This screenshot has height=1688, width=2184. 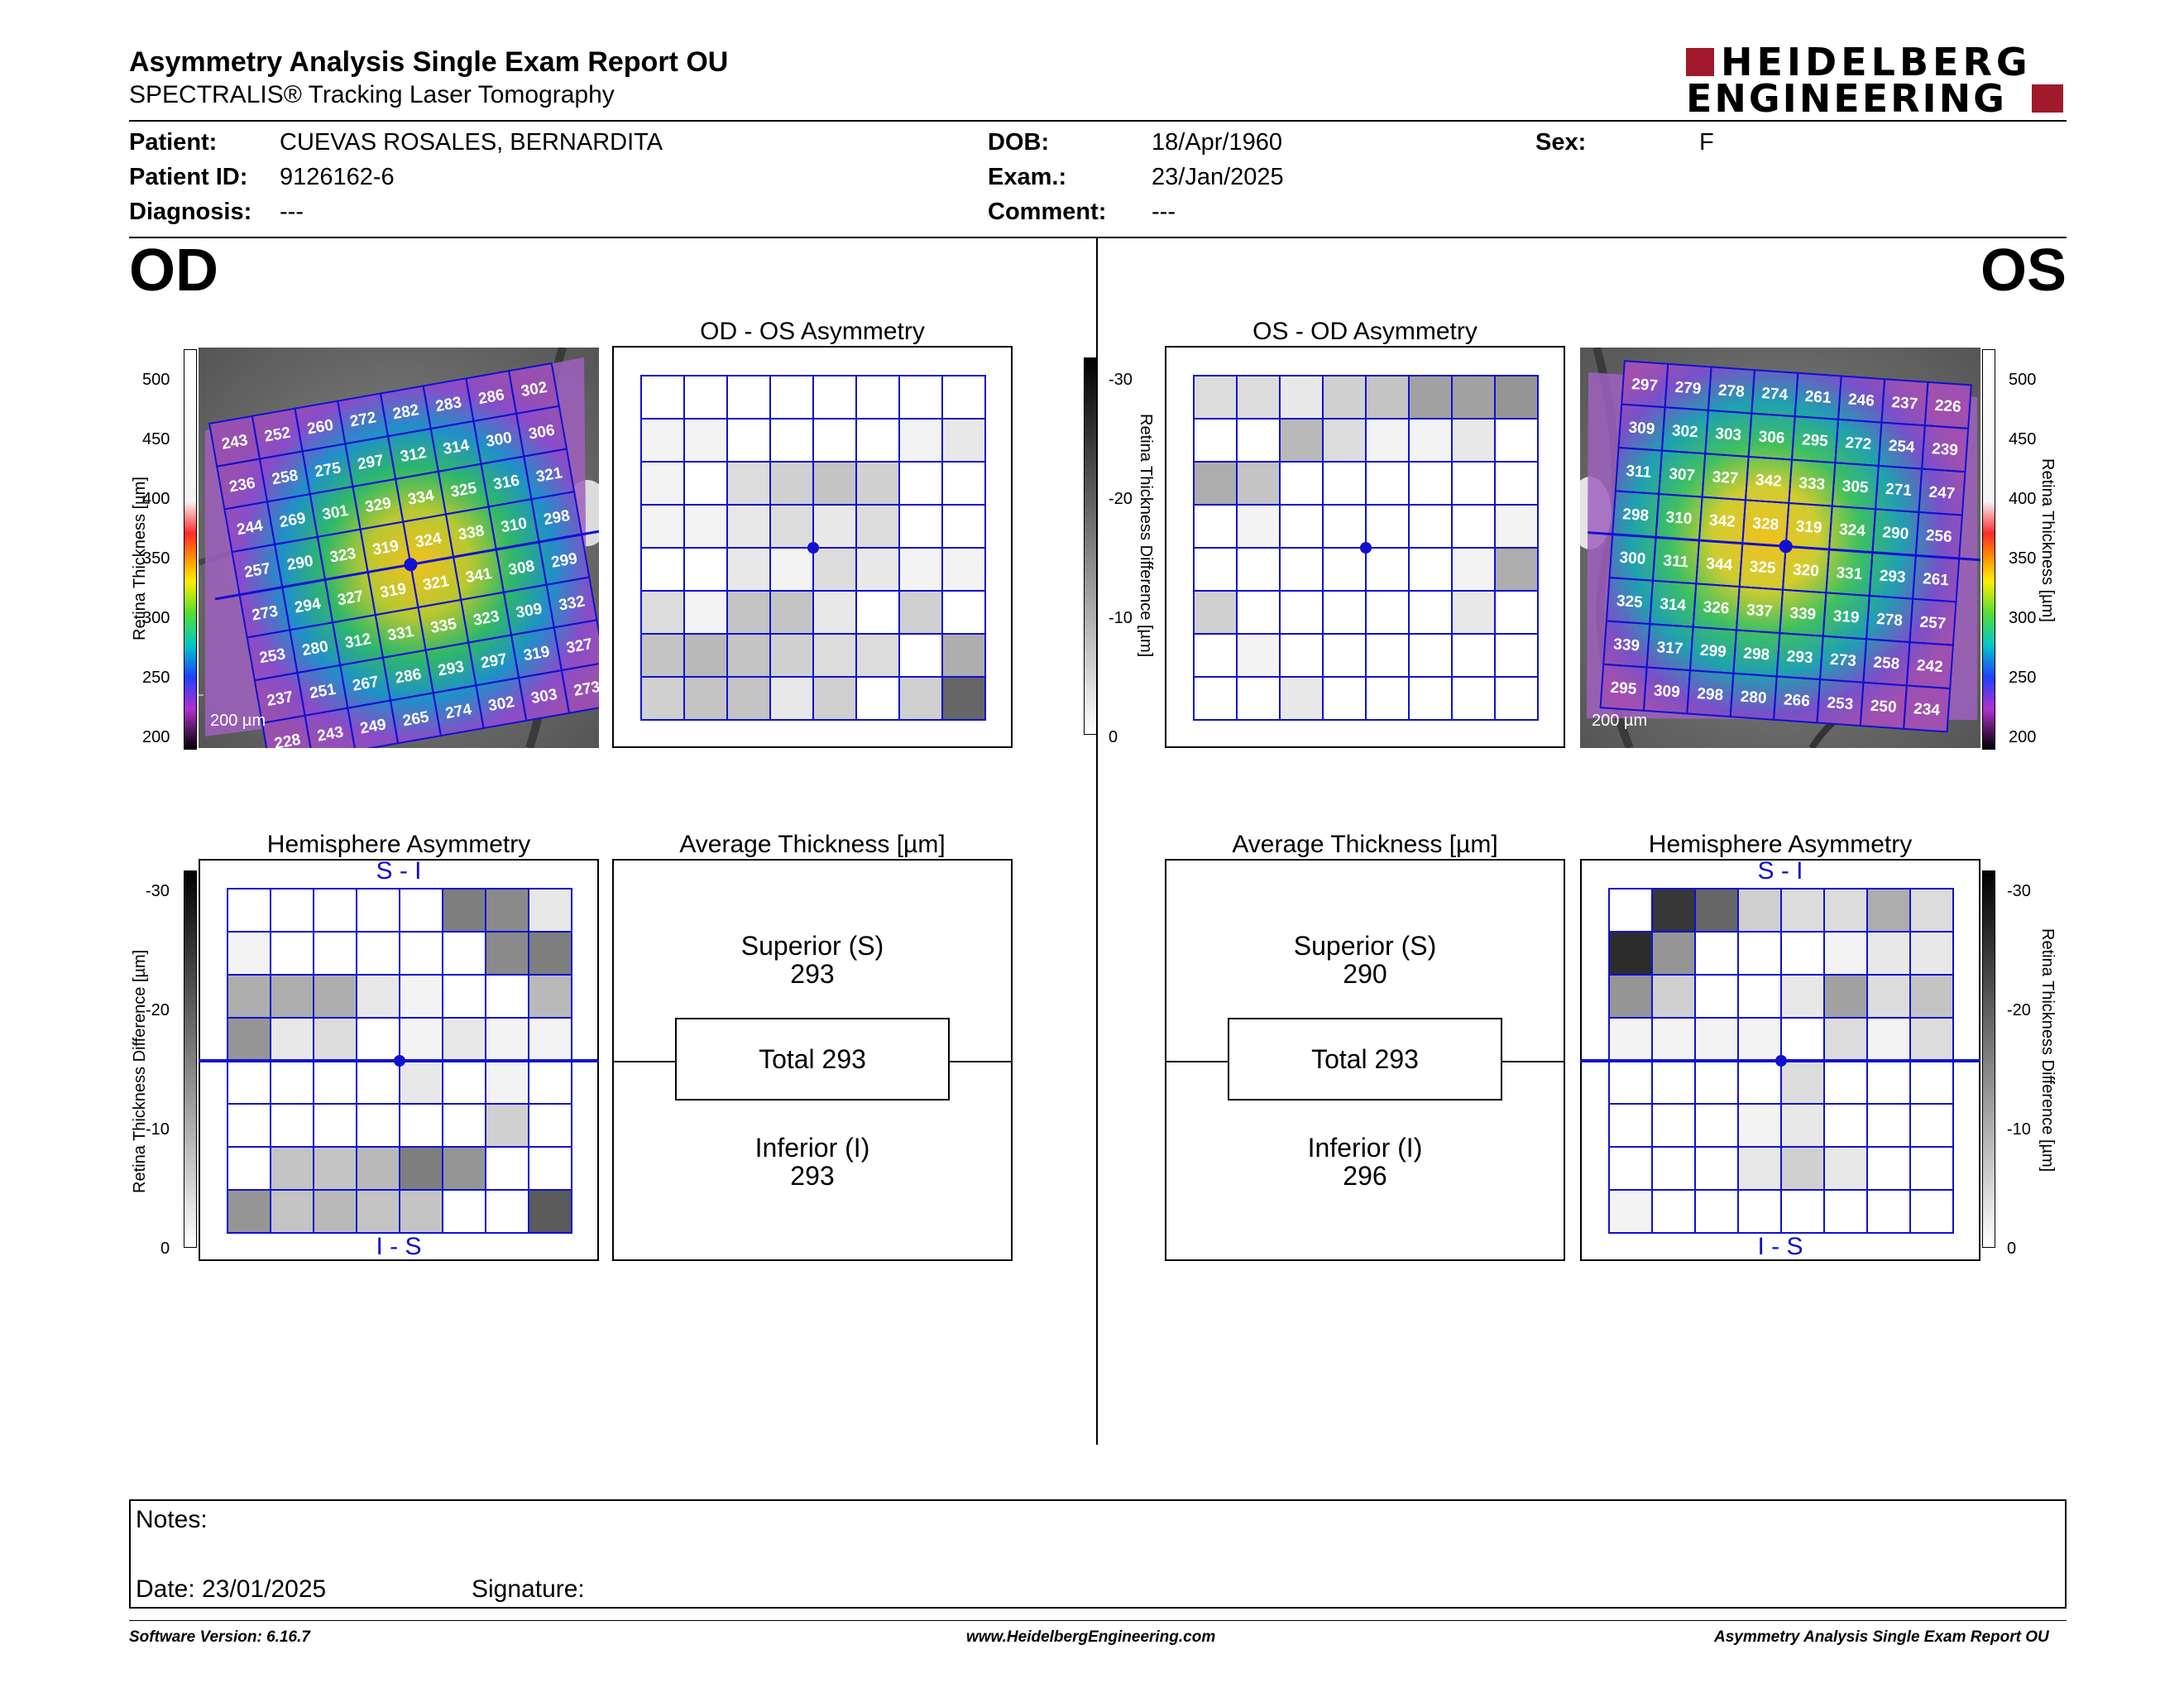 What do you see at coordinates (1895, 533) in the screenshot?
I see `os-thickness-value: 290` at bounding box center [1895, 533].